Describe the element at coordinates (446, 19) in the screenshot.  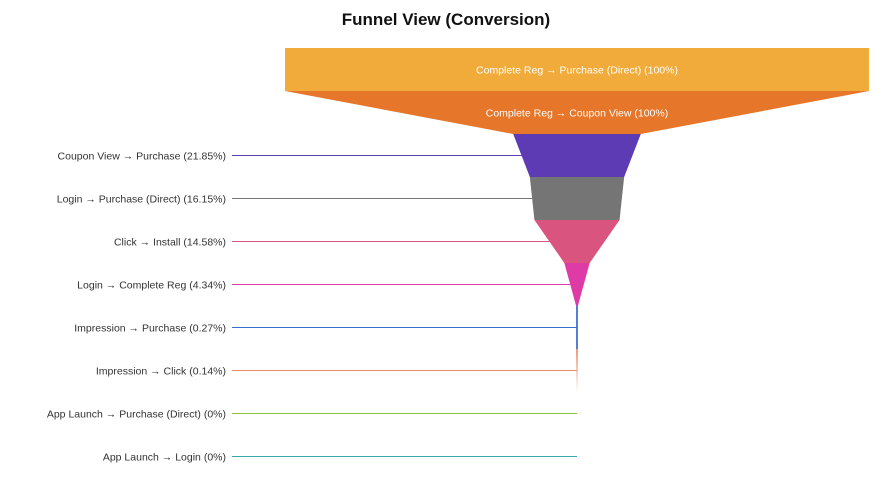
I see `chart-title: Funnel View (Conversion)` at that location.